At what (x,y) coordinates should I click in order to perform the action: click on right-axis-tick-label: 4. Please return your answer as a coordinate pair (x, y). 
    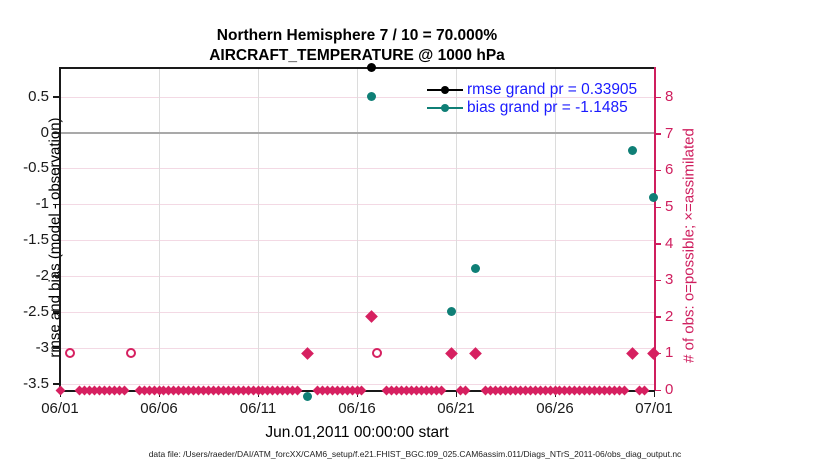
    Looking at the image, I should click on (669, 243).